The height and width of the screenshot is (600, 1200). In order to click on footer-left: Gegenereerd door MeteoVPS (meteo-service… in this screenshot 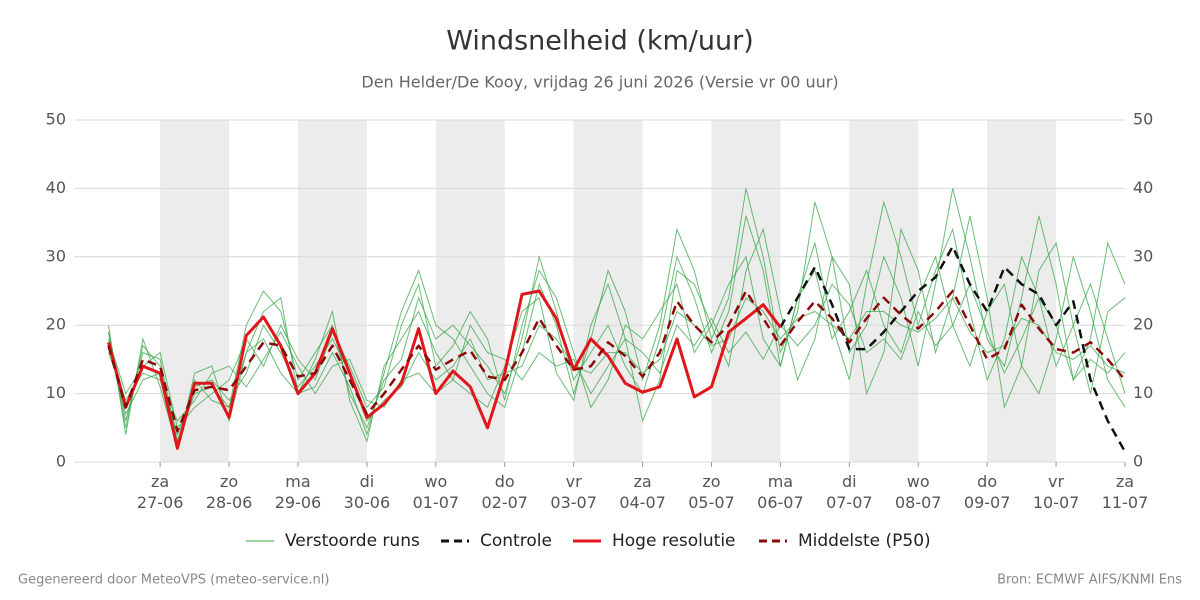, I will do `click(173, 580)`.